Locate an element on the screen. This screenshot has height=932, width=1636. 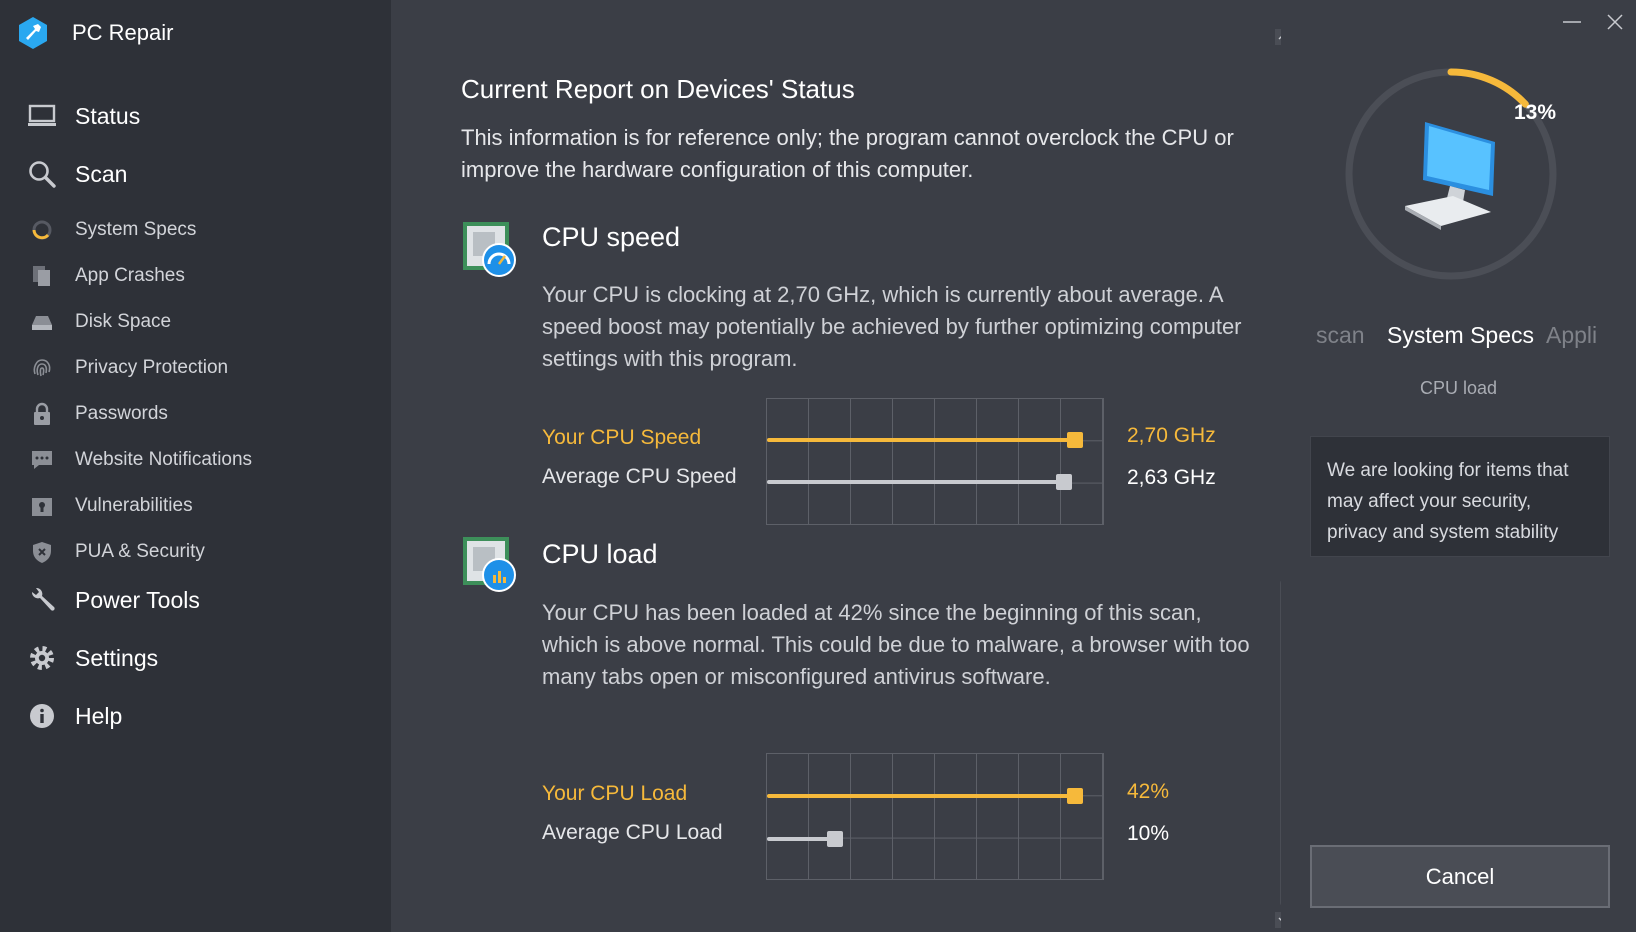
gear-icon is located at coordinates (42, 658).